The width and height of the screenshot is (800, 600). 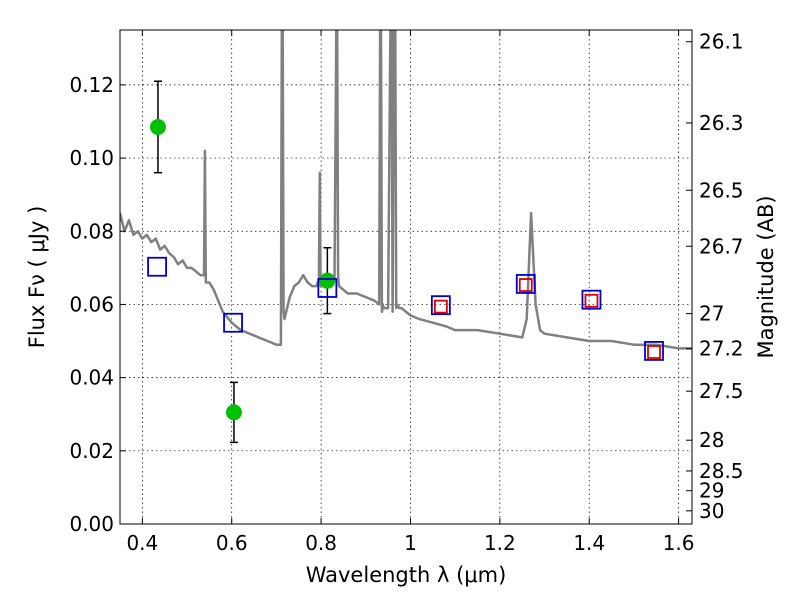 I want to click on y2-tick-label: 27, so click(x=711, y=314).